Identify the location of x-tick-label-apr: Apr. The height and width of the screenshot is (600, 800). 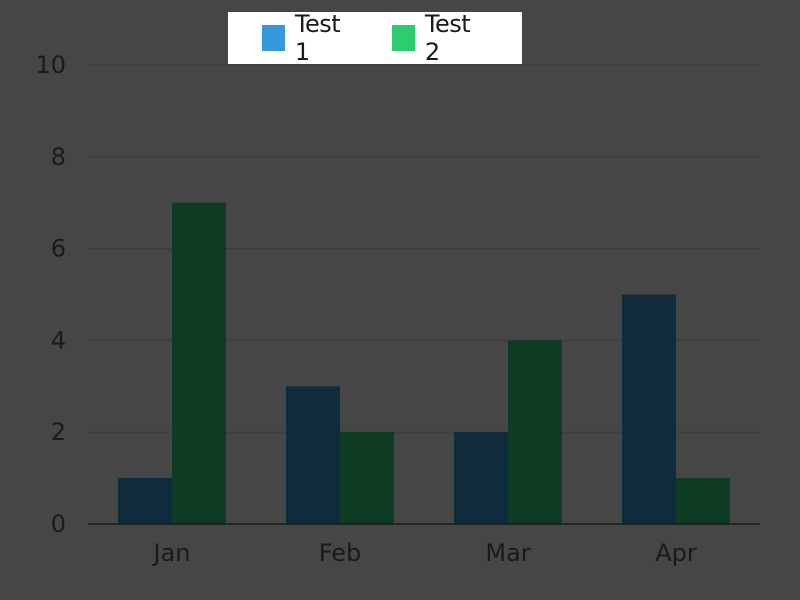
(676, 553).